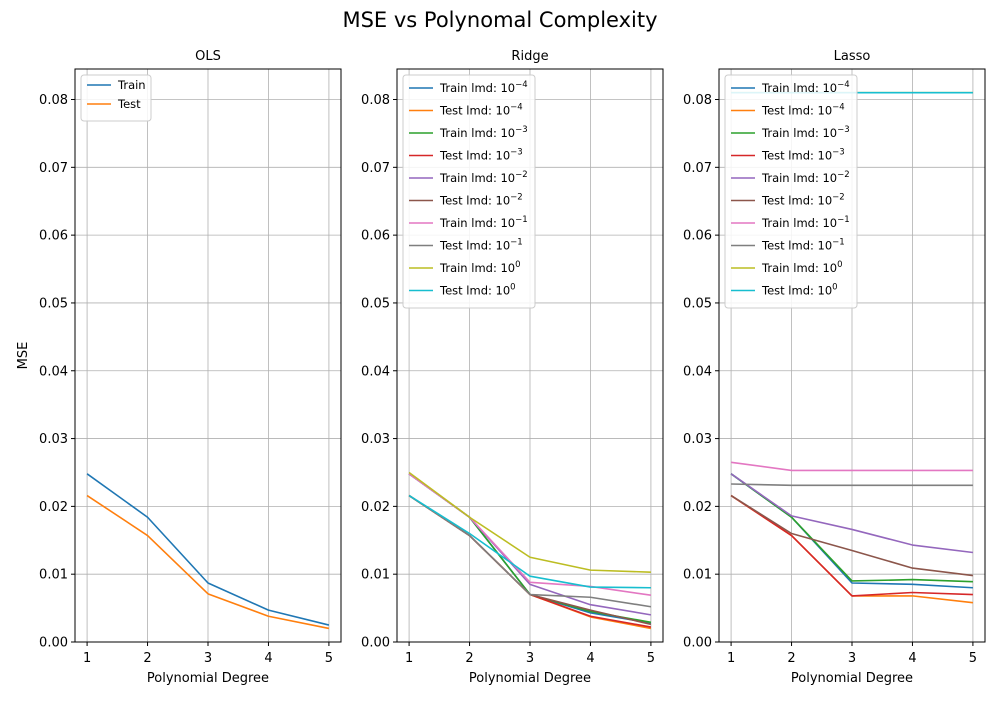 The image size is (1000, 704). Describe the element at coordinates (208, 56) in the screenshot. I see `subplot-title: OLS` at that location.